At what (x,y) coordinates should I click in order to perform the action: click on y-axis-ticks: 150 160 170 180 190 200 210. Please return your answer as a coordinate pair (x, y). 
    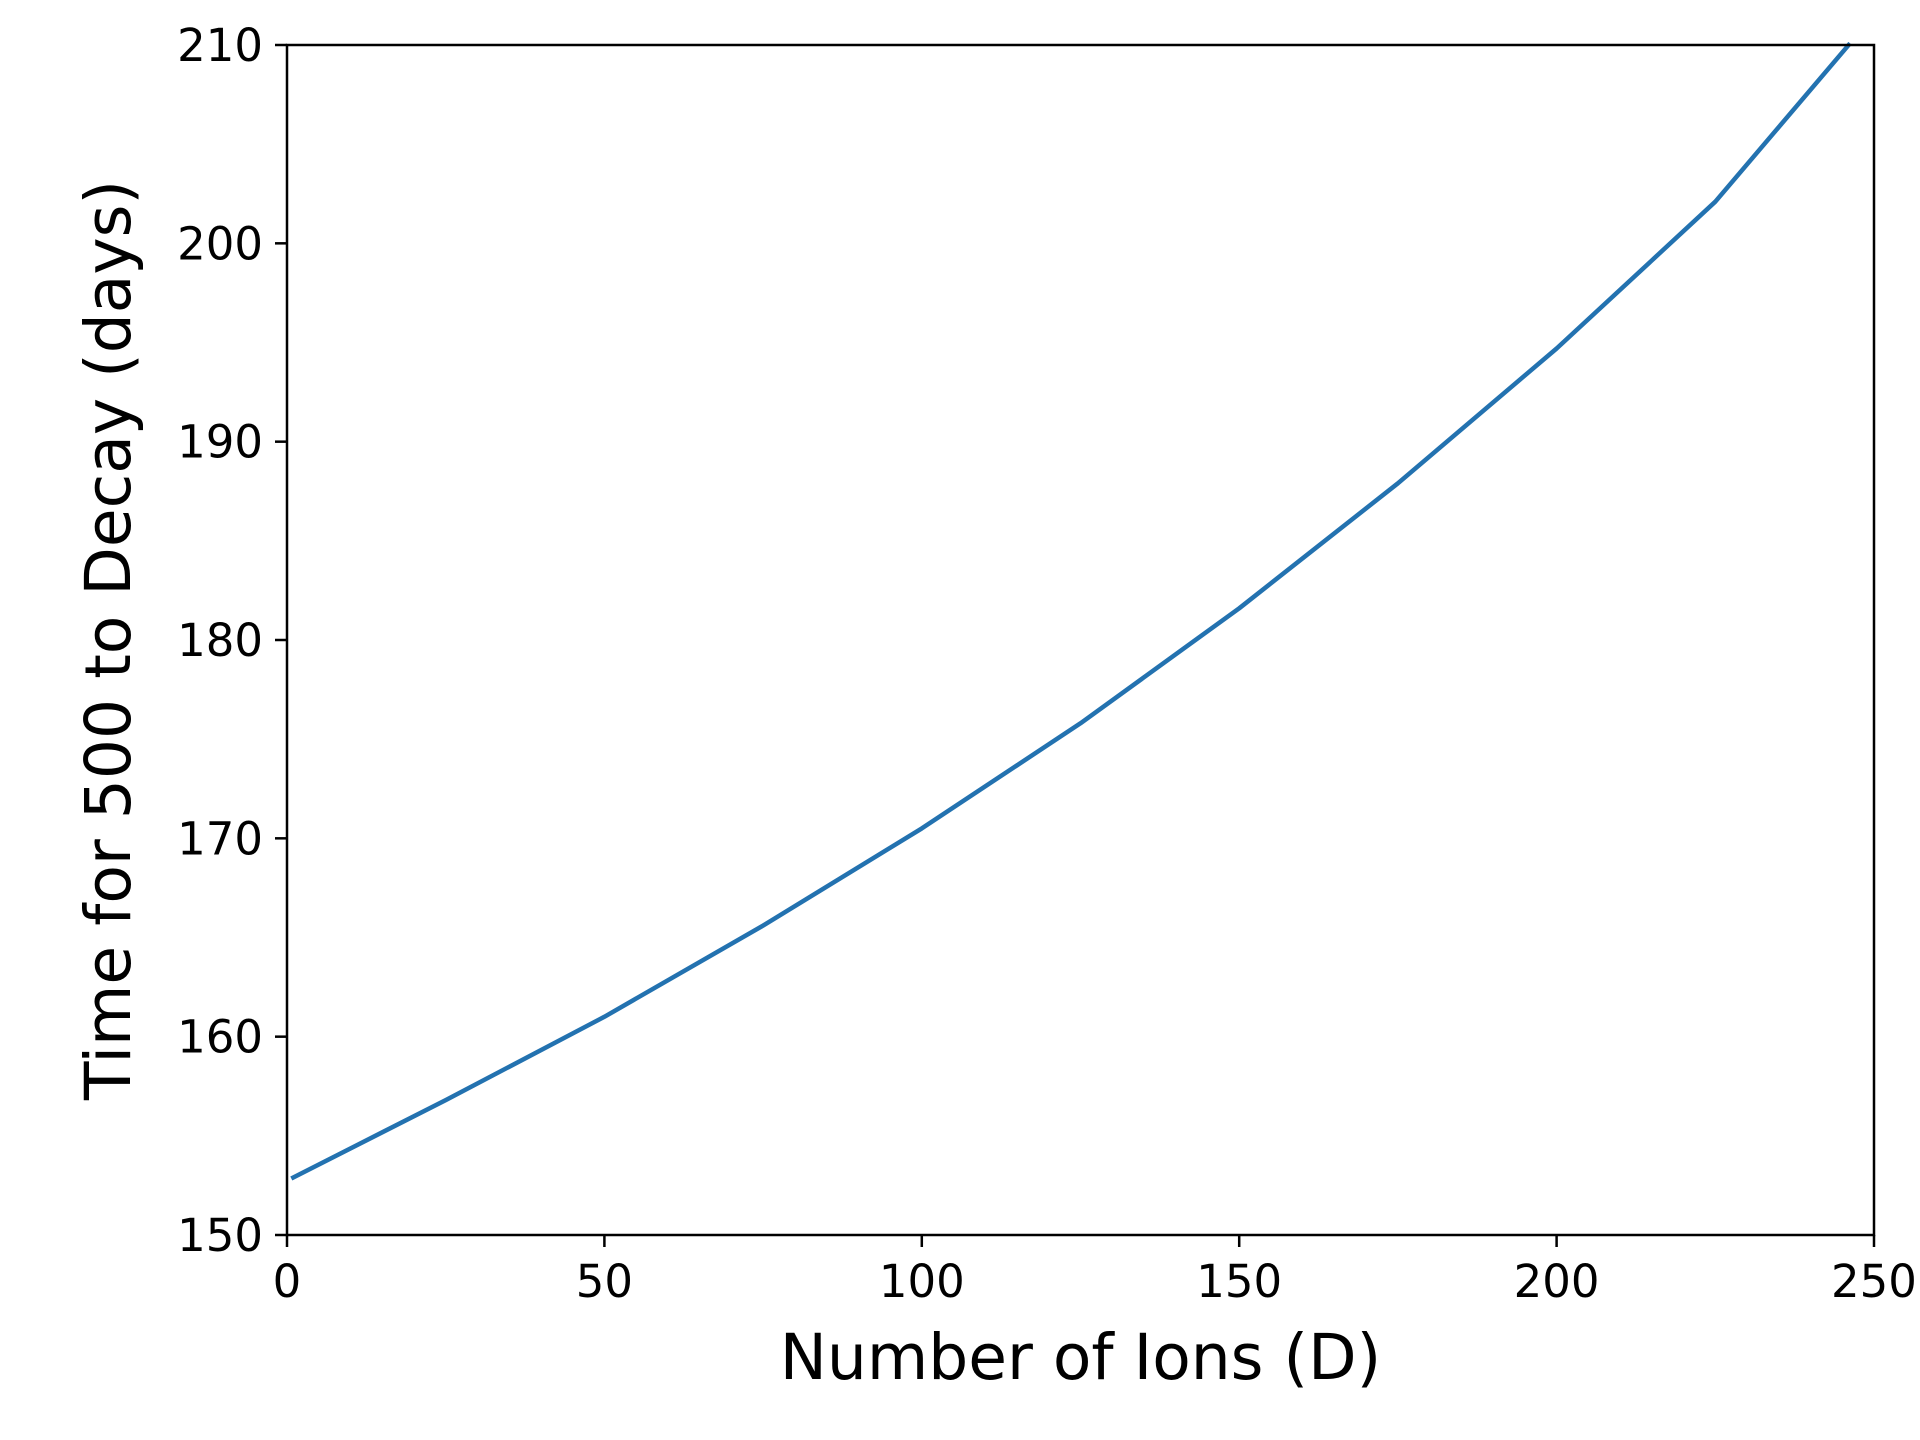
    Looking at the image, I should click on (232, 640).